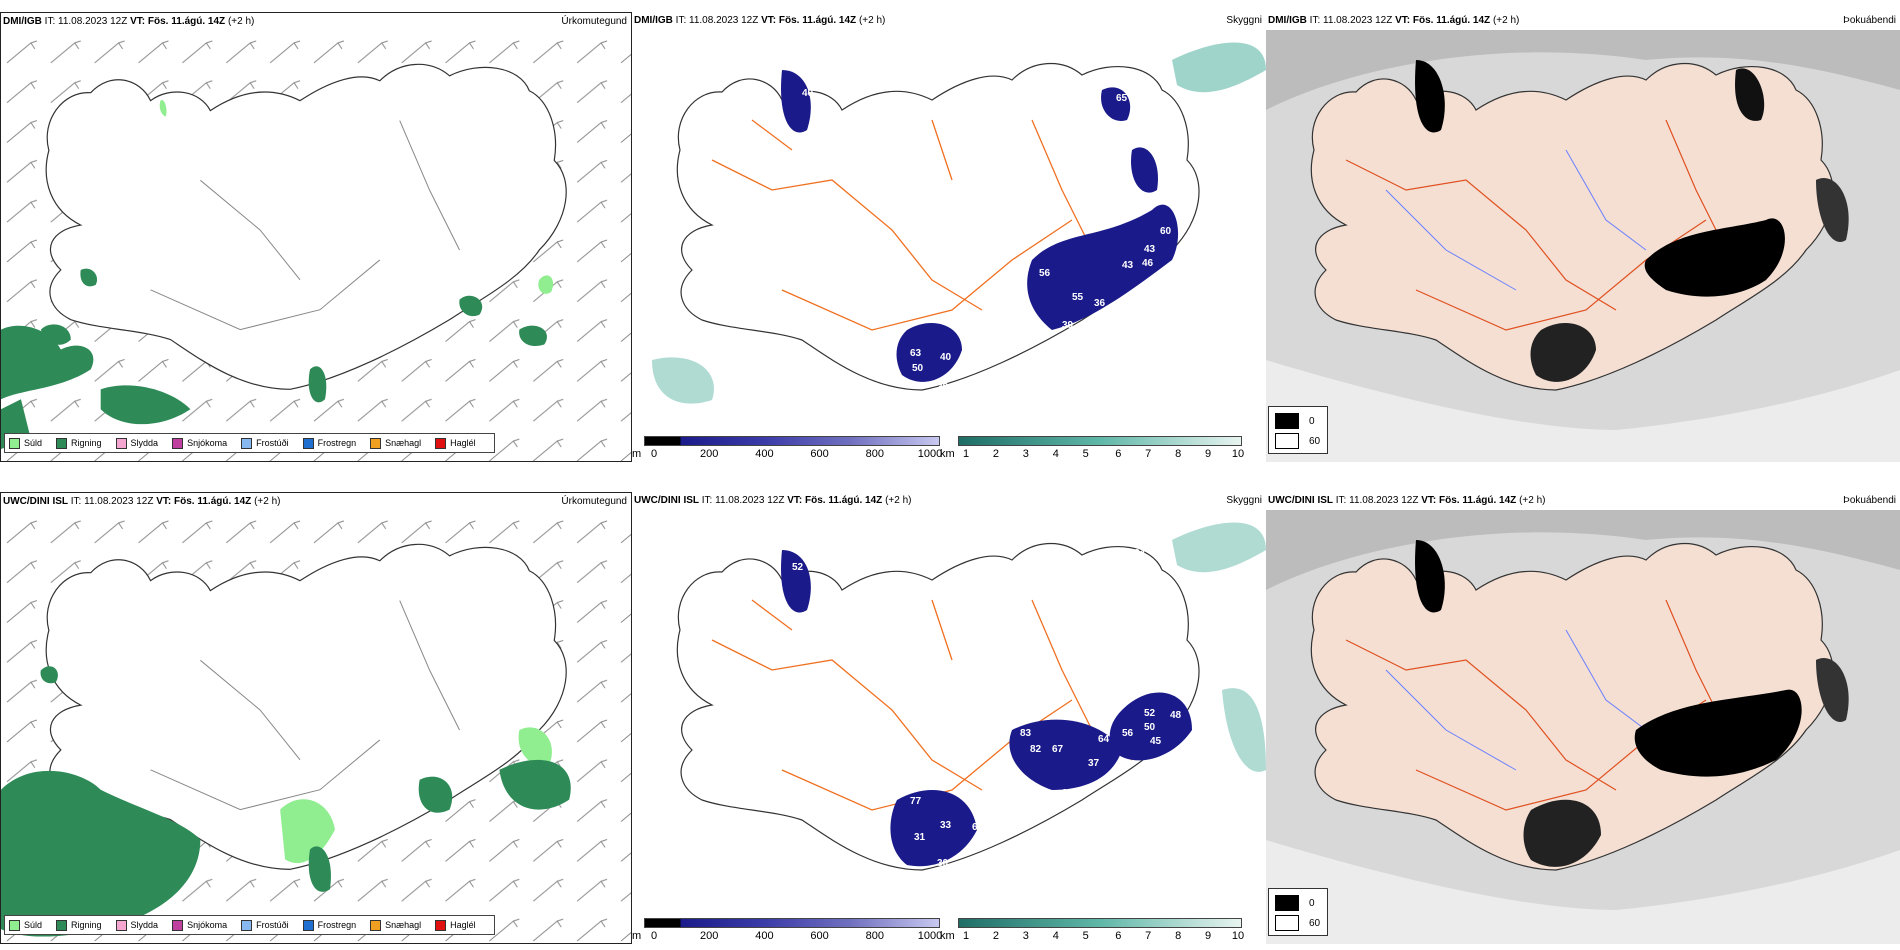  I want to click on legend-item-rigning: Rigning, so click(79, 443).